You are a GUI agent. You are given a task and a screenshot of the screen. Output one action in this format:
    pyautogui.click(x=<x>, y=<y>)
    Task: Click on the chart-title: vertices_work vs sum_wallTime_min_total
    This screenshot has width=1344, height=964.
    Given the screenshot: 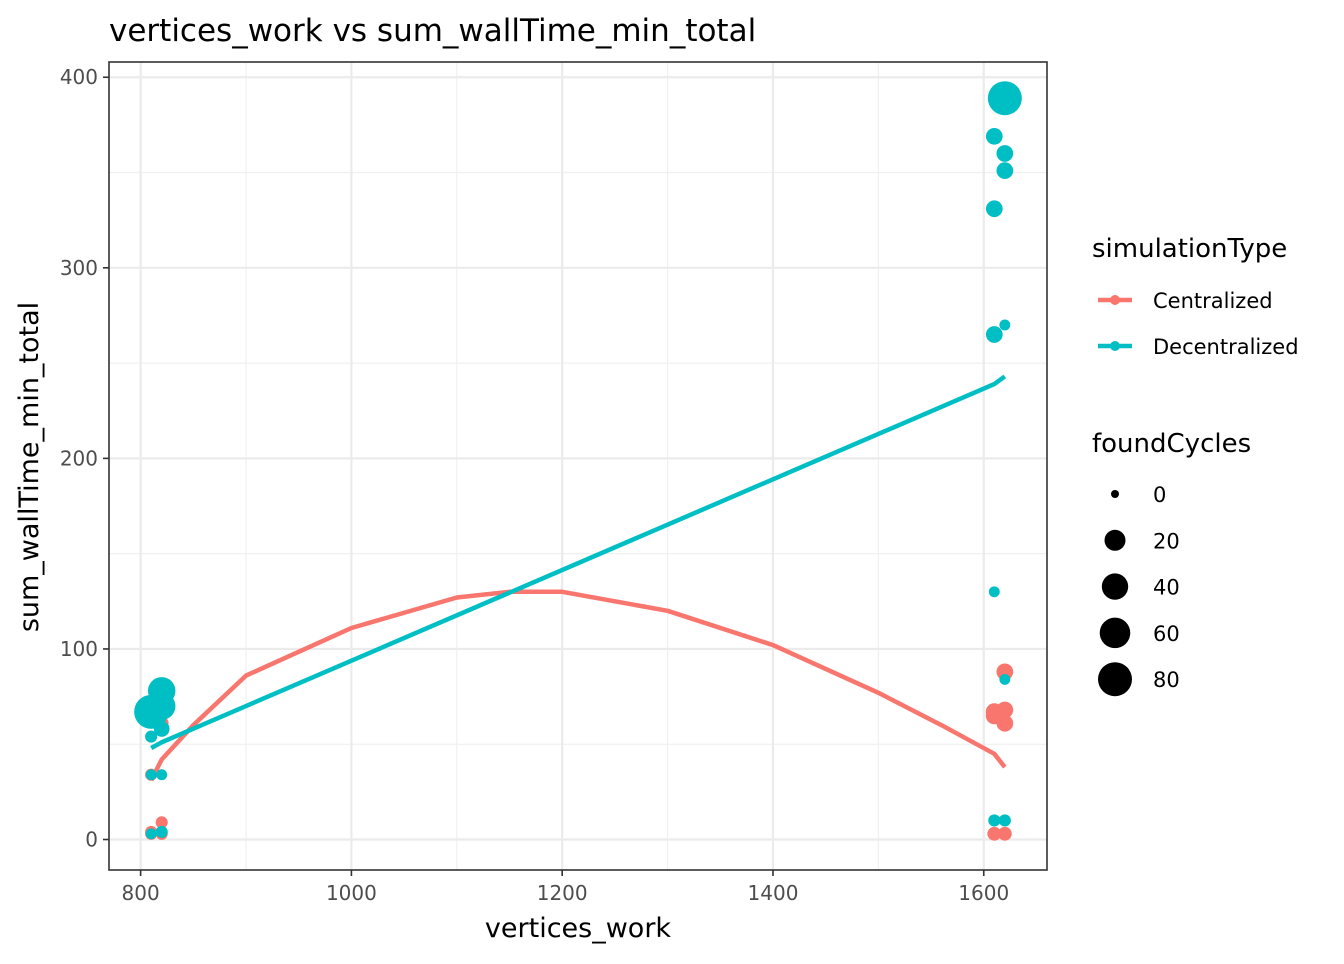 What is the action you would take?
    pyautogui.click(x=432, y=31)
    